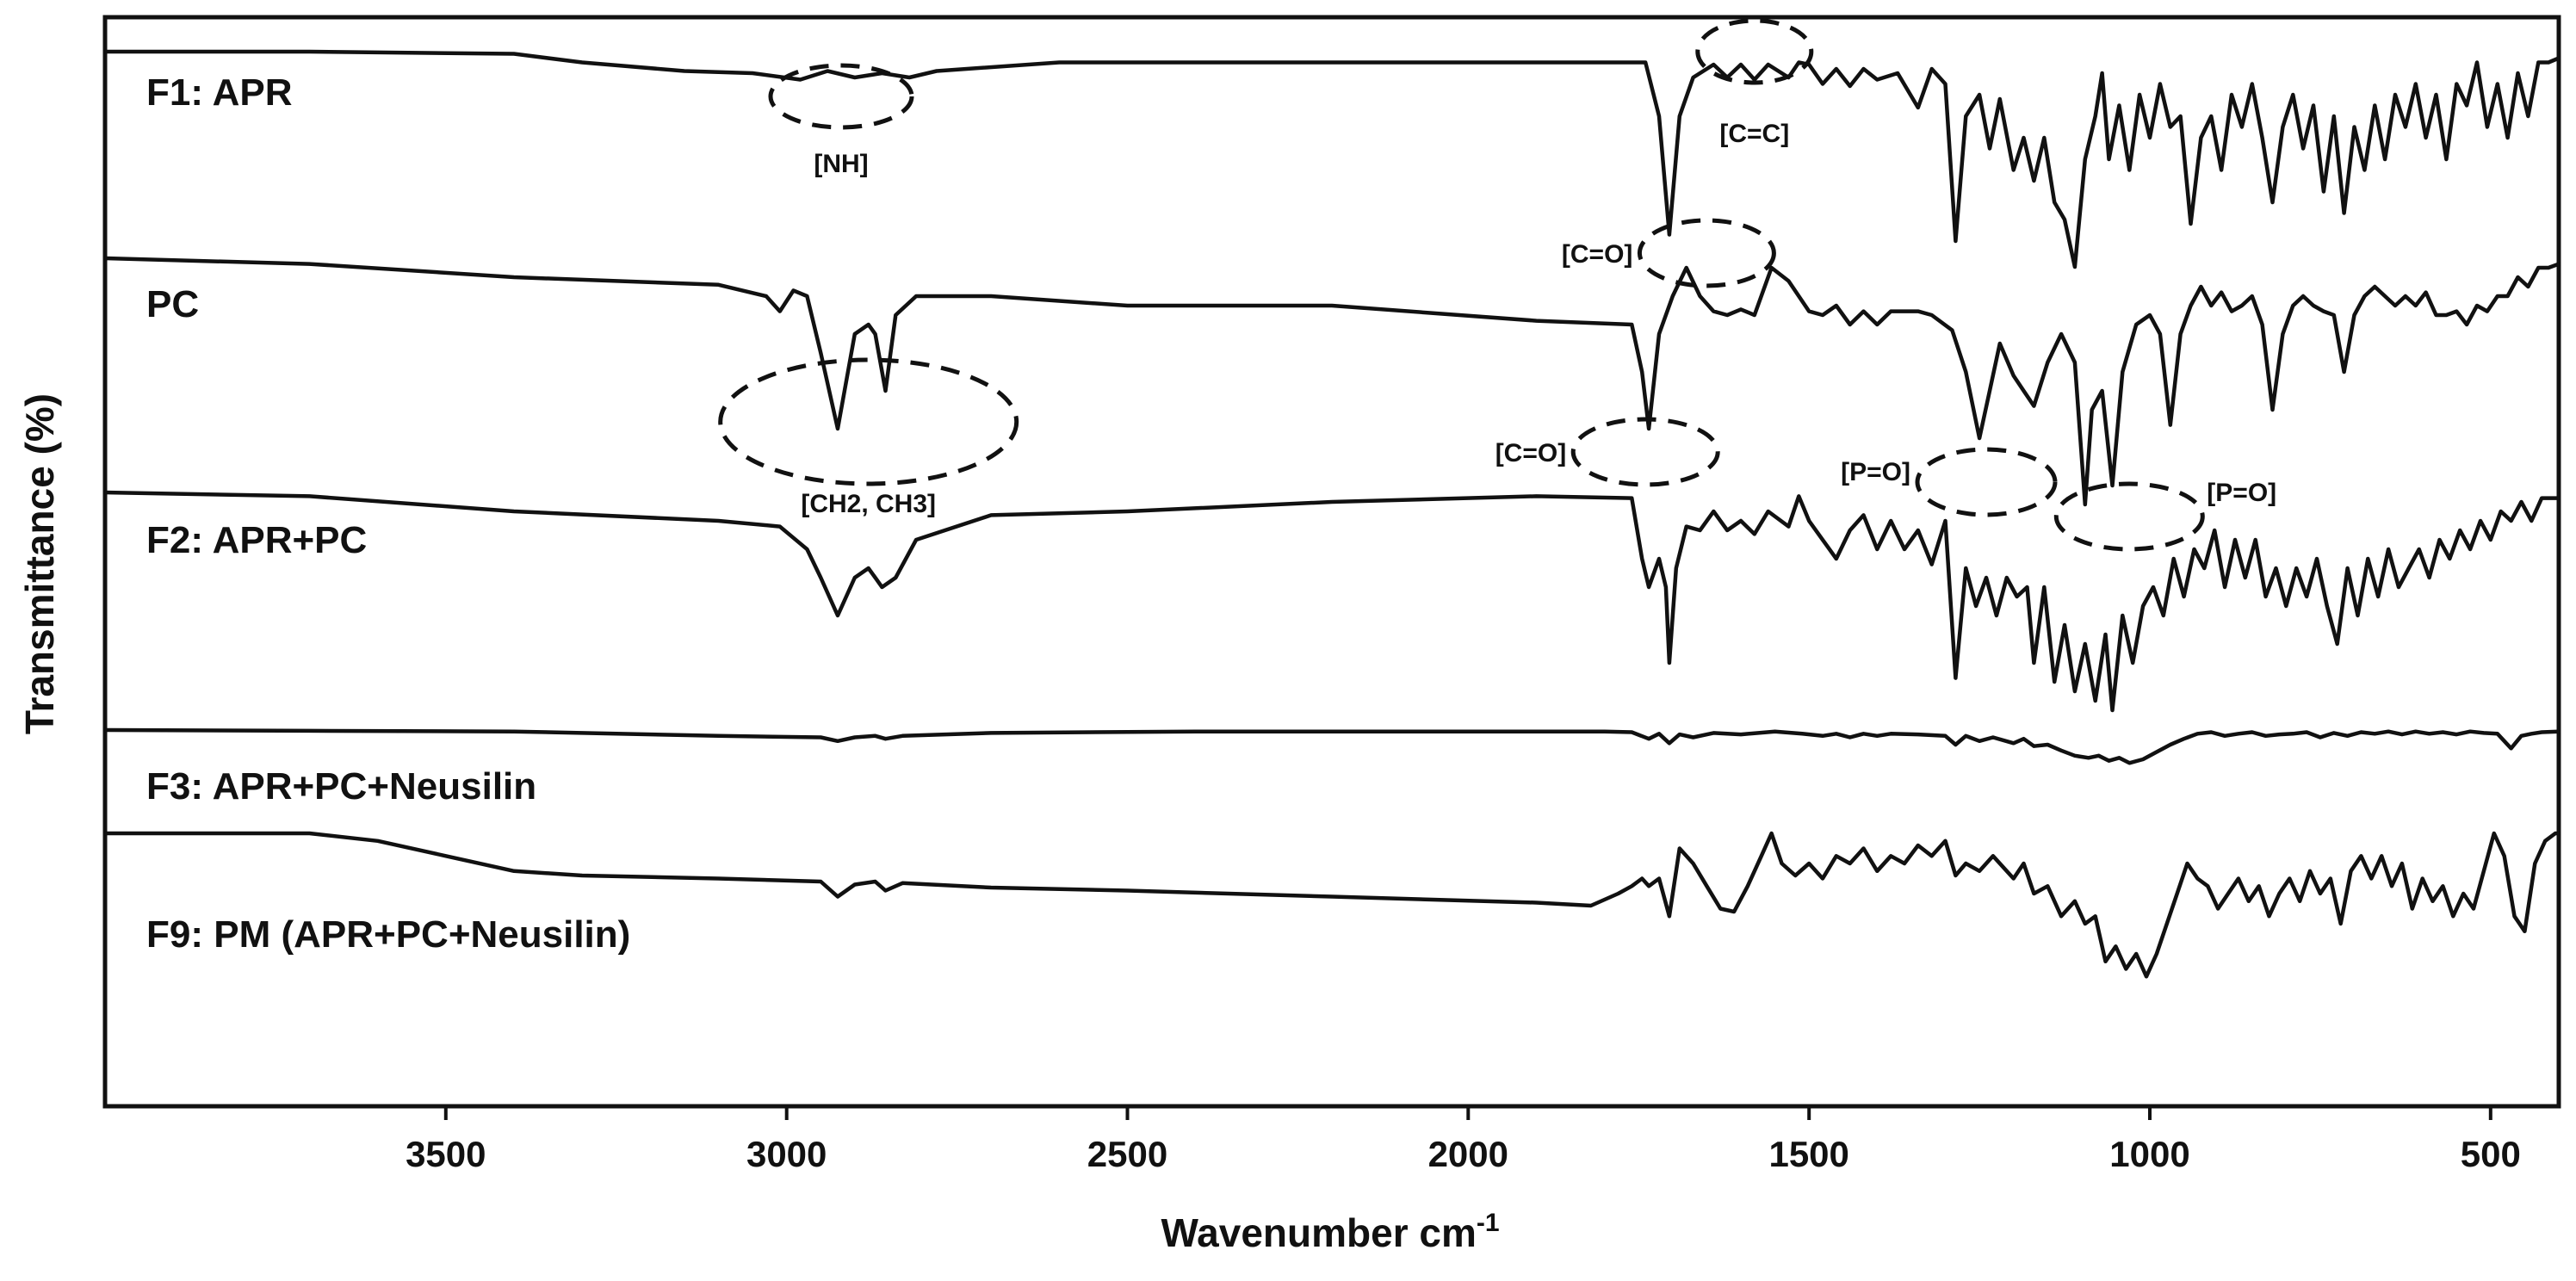 The width and height of the screenshot is (2576, 1281). Describe the element at coordinates (1489, 1223) in the screenshot. I see `x-axis-title-superscript: -1` at that location.